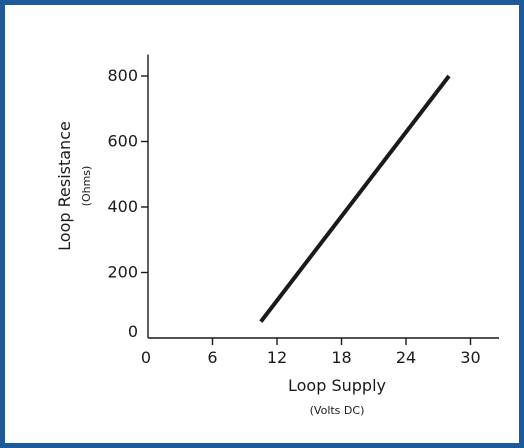 The image size is (524, 448). What do you see at coordinates (122, 272) in the screenshot?
I see `y-tick-label: 200` at bounding box center [122, 272].